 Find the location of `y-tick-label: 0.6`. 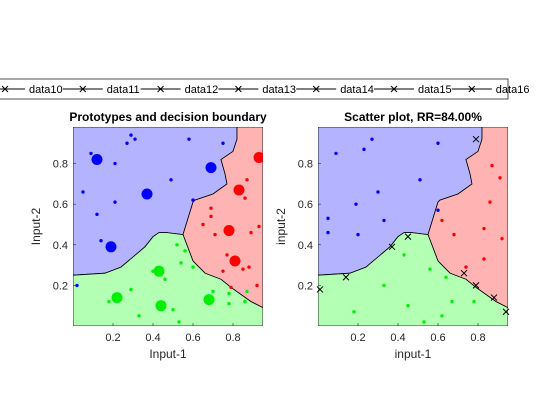

y-tick-label: 0.6 is located at coordinates (305, 205).